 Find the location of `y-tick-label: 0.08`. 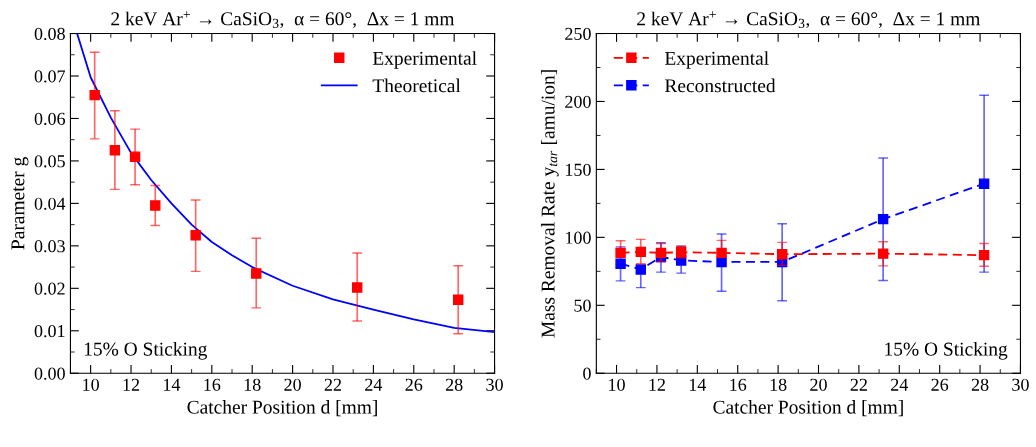

y-tick-label: 0.08 is located at coordinates (49, 34).